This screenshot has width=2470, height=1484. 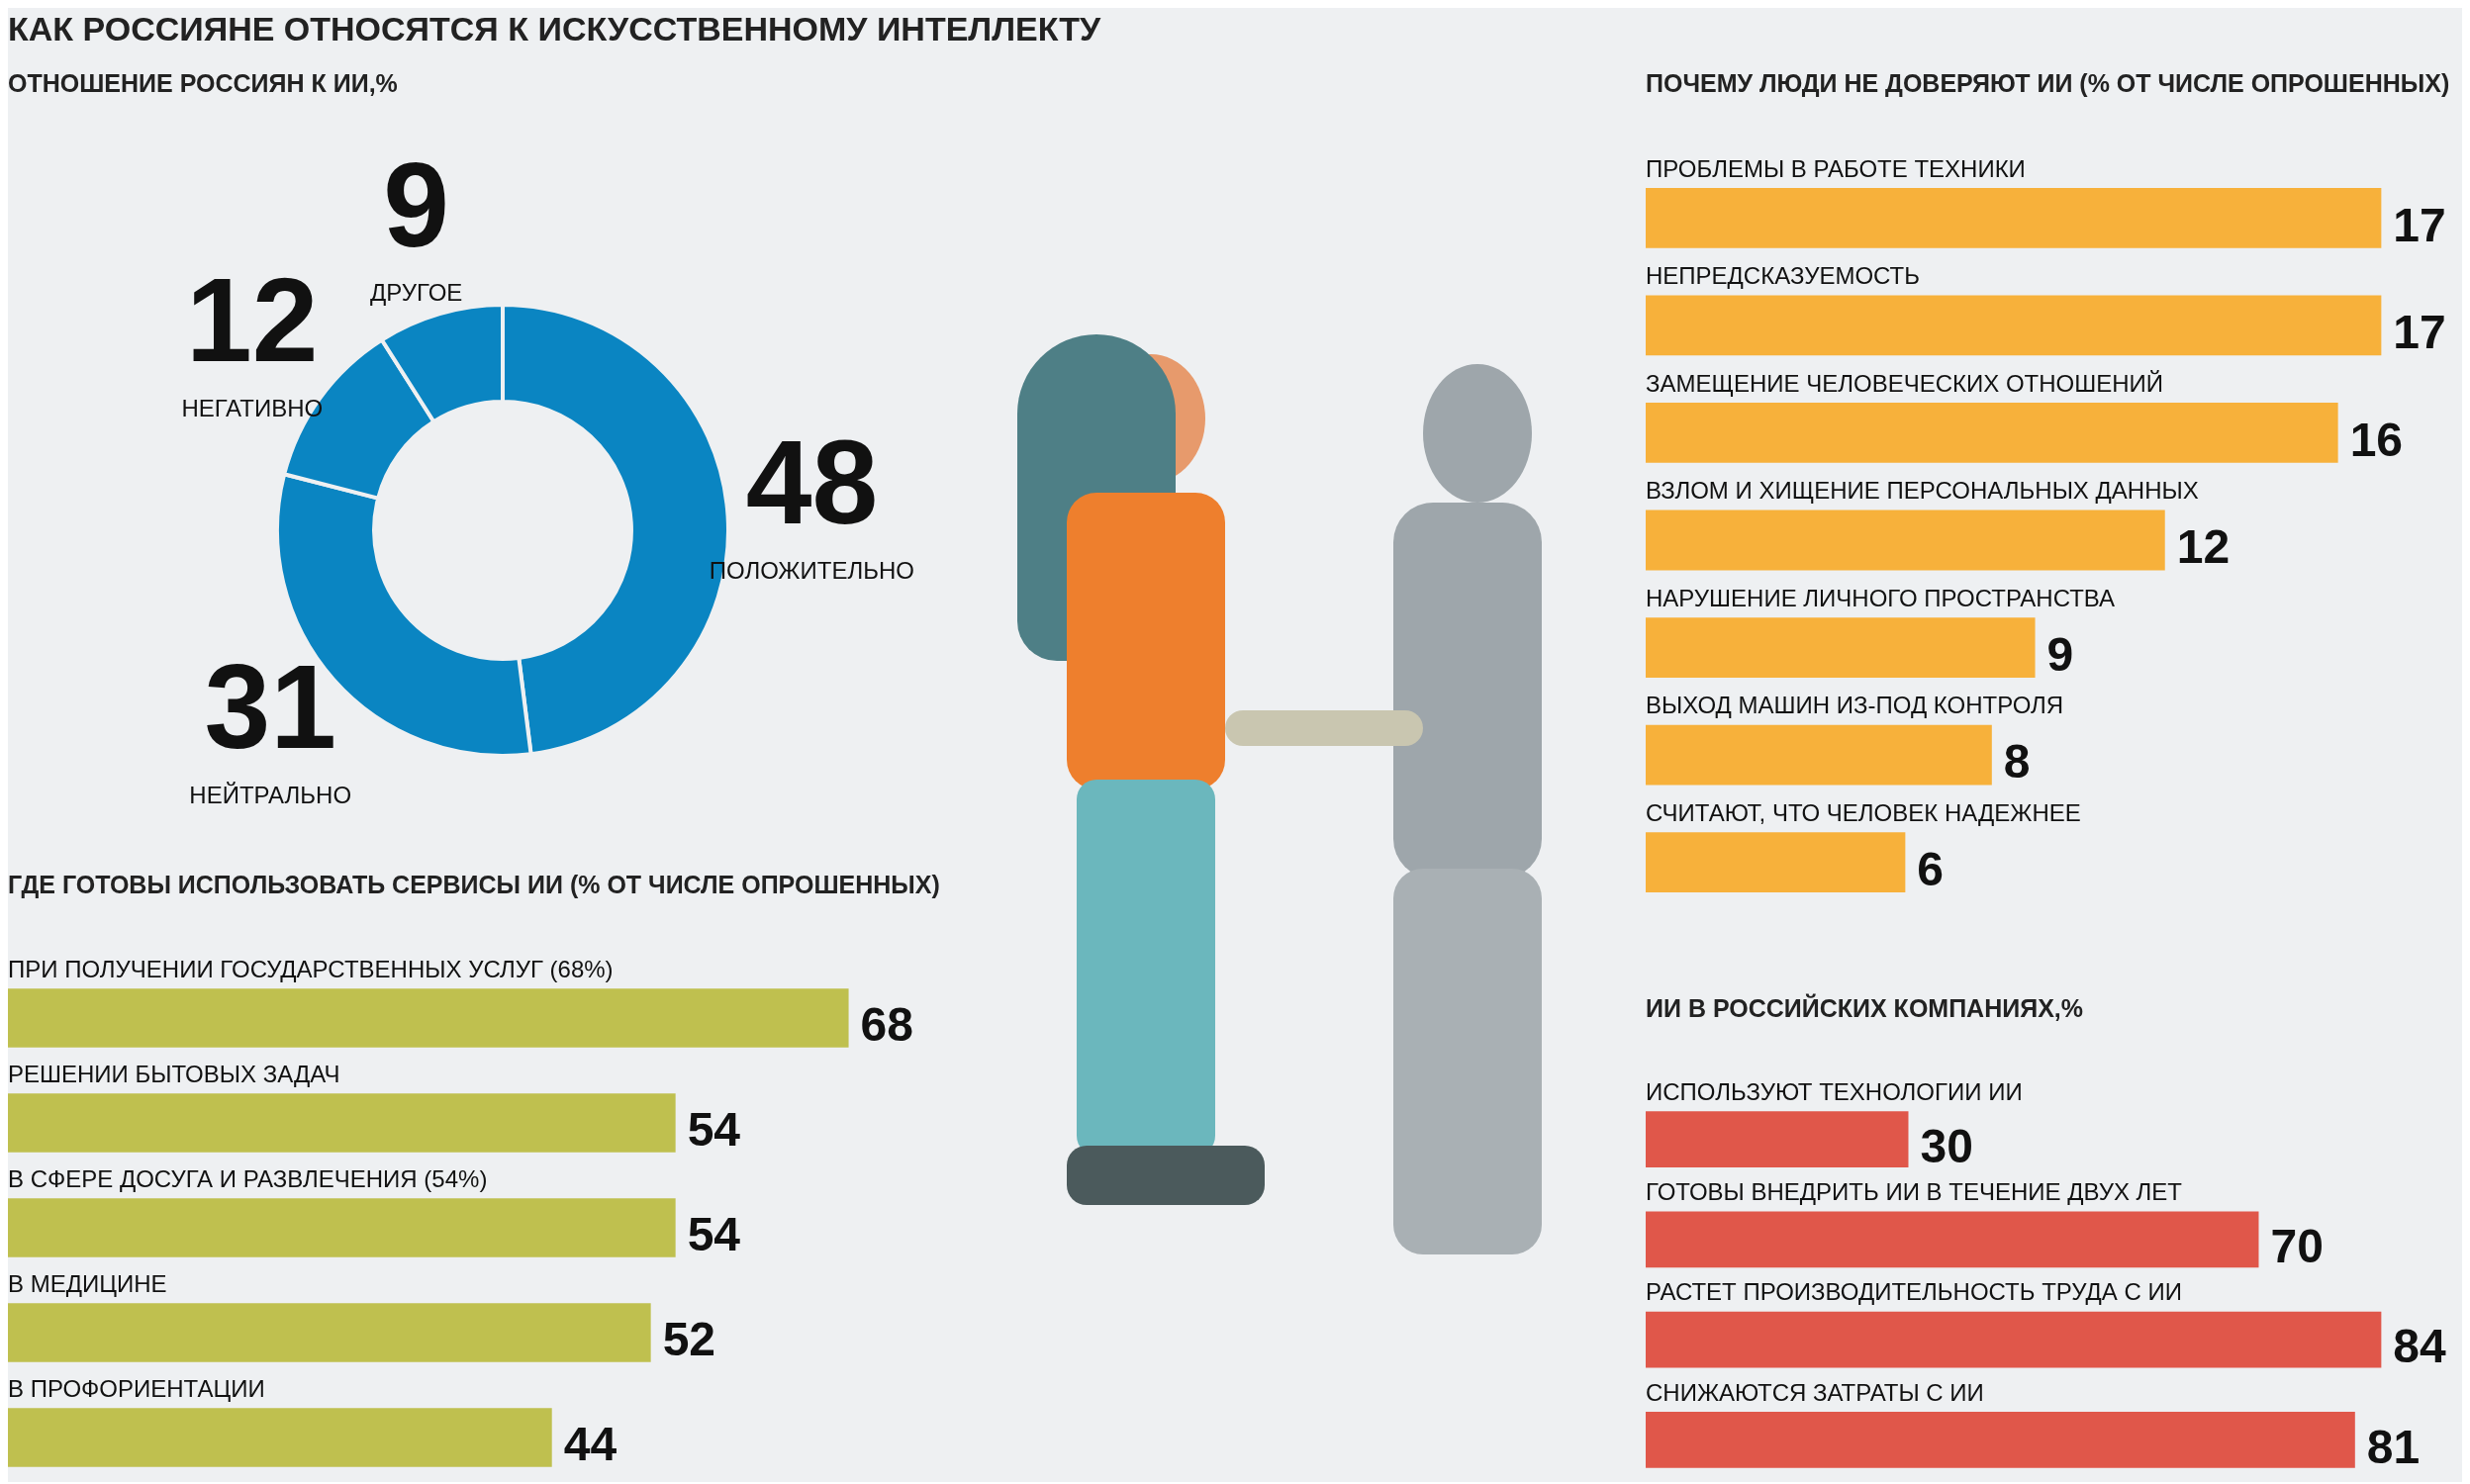 What do you see at coordinates (417, 293) in the screenshot?
I see `slice-label: ДРУГОЕ` at bounding box center [417, 293].